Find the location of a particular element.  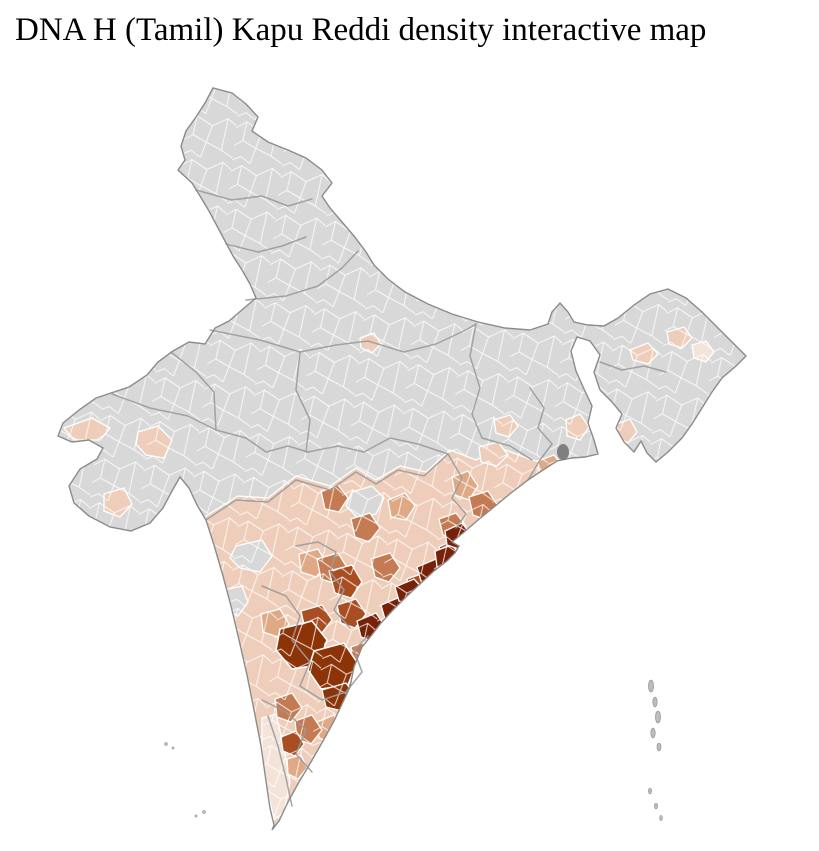

andaman-nicobar-islands is located at coordinates (655, 750).